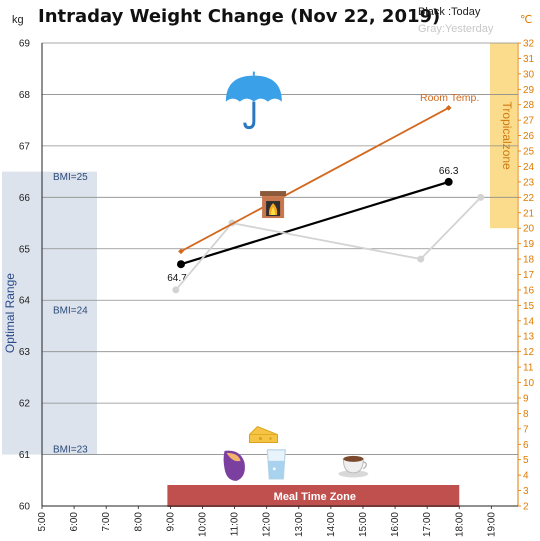 This screenshot has width=540, height=541. What do you see at coordinates (25, 249) in the screenshot?
I see `y-left-tick-label: 65` at bounding box center [25, 249].